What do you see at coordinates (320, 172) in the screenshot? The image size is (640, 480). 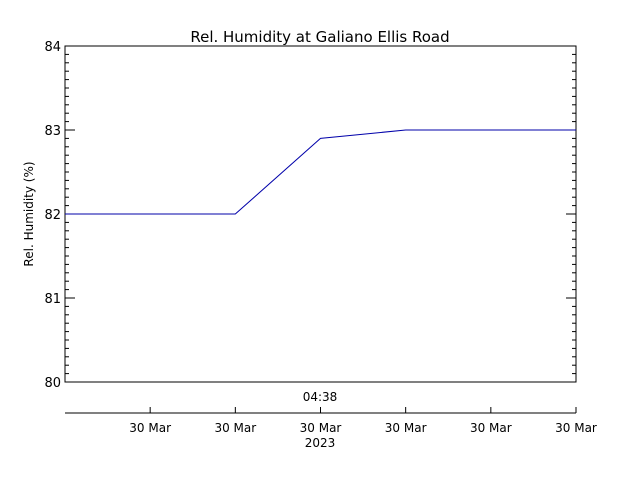 I see `series-line` at bounding box center [320, 172].